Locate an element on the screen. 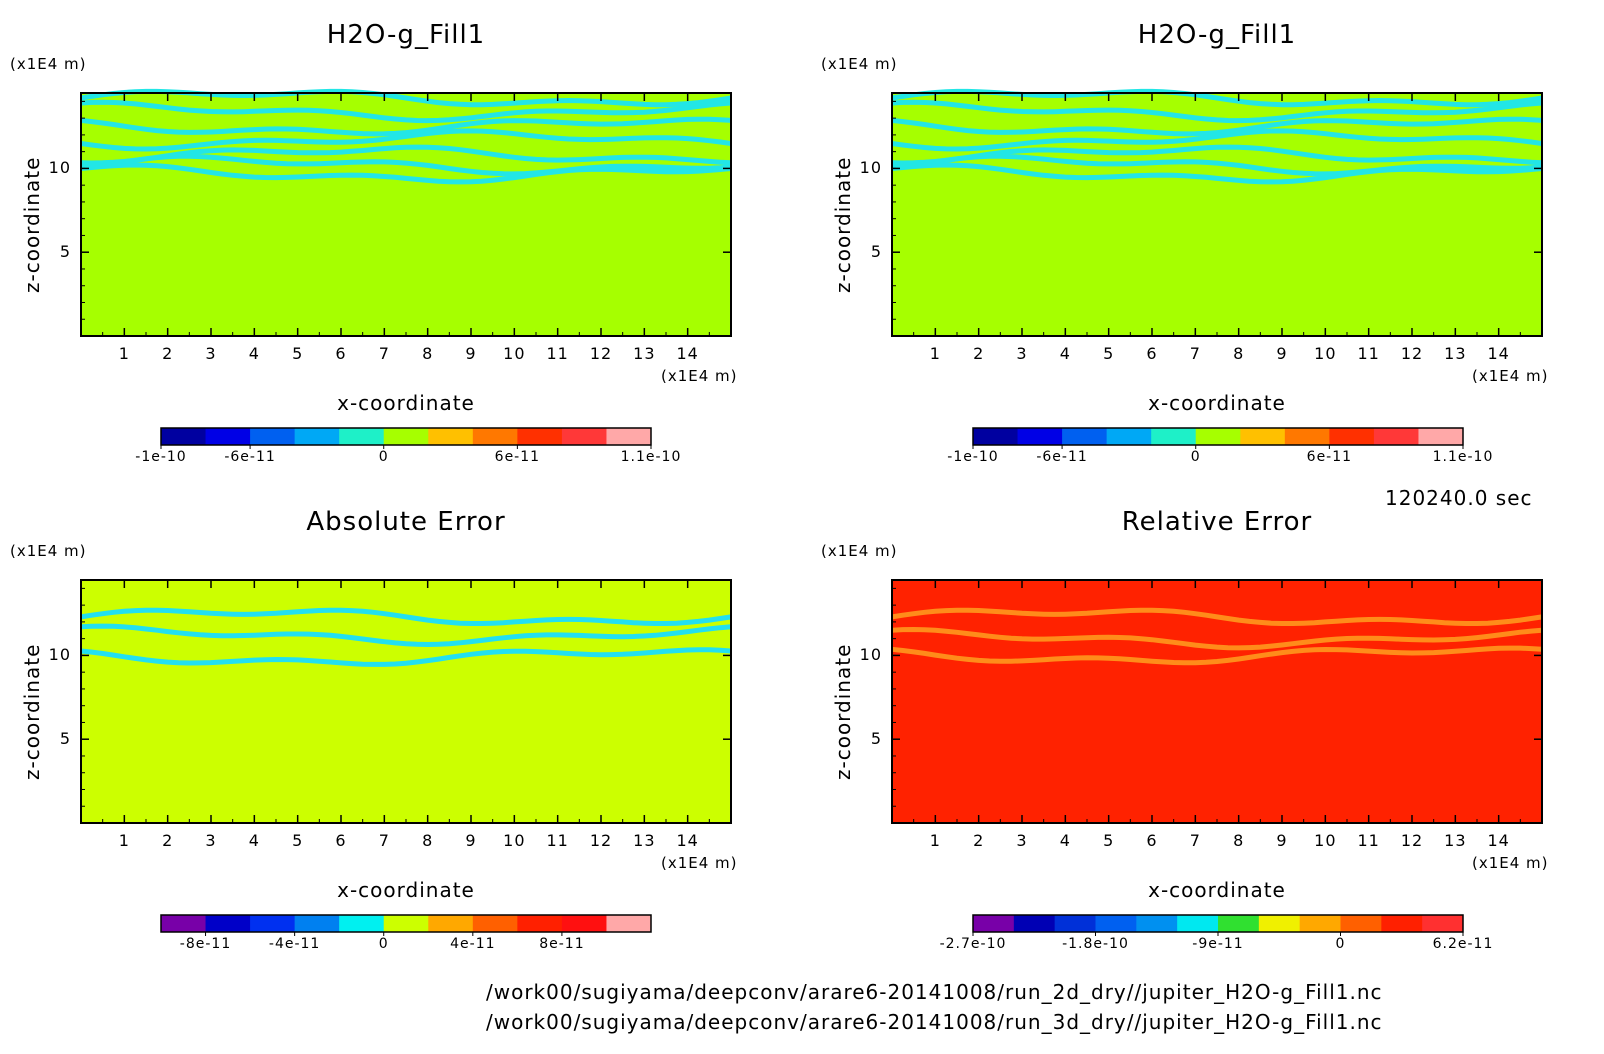 This screenshot has width=1604, height=1054. colorbar-frame is located at coordinates (406, 923).